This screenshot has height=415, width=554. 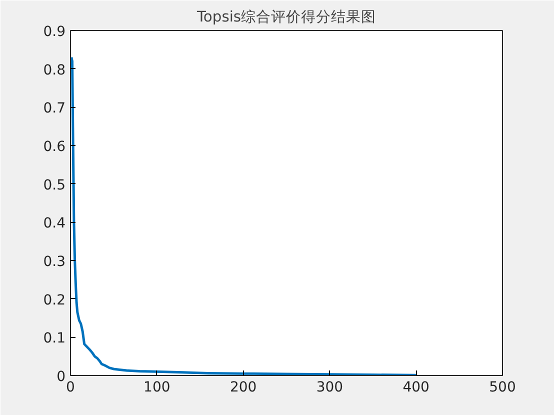 I want to click on y-tick-label: 0.1, so click(x=54, y=338).